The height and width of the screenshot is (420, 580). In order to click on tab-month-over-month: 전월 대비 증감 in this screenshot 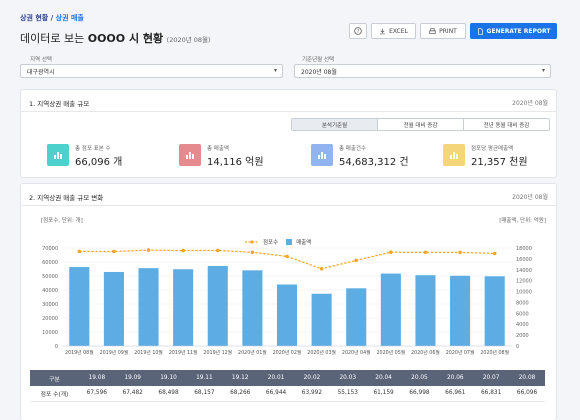, I will do `click(420, 124)`.